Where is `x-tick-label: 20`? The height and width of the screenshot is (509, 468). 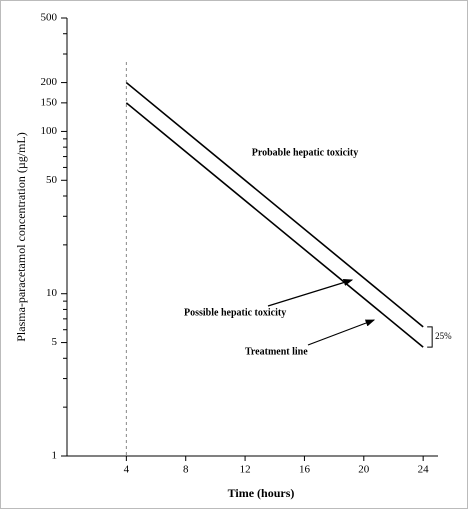 x-tick-label: 20 is located at coordinates (364, 470).